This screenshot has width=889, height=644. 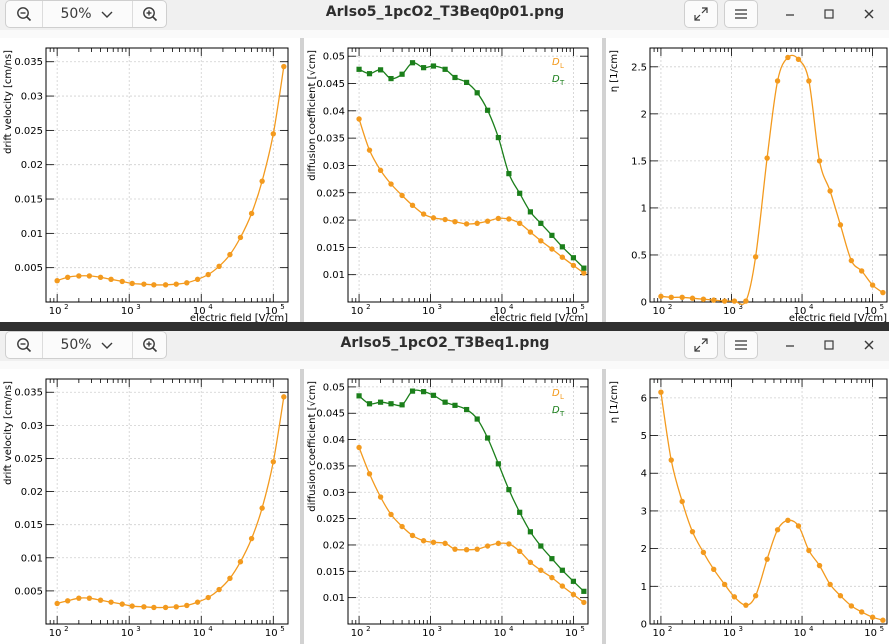 I want to click on legend-label: D, so click(x=556, y=62).